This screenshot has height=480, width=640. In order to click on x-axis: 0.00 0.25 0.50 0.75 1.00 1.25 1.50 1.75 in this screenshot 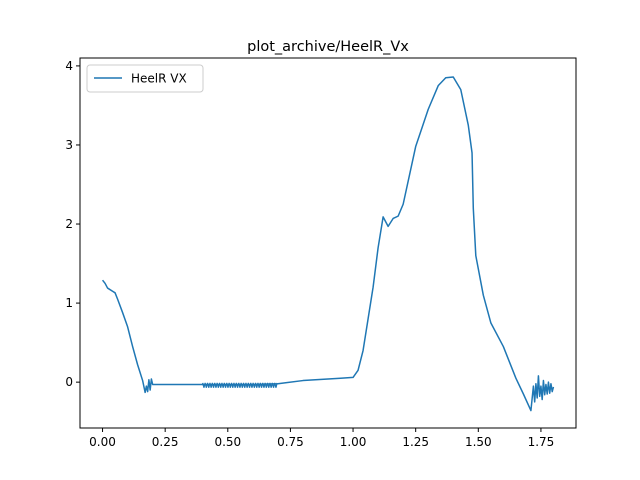, I will do `click(321, 438)`.